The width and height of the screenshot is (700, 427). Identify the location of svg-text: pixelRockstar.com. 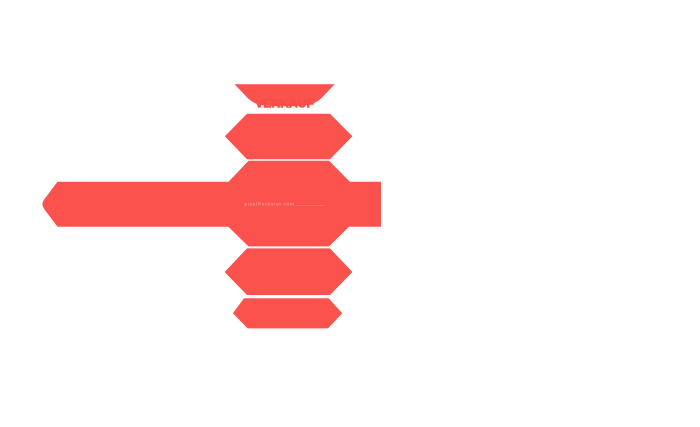
(270, 204).